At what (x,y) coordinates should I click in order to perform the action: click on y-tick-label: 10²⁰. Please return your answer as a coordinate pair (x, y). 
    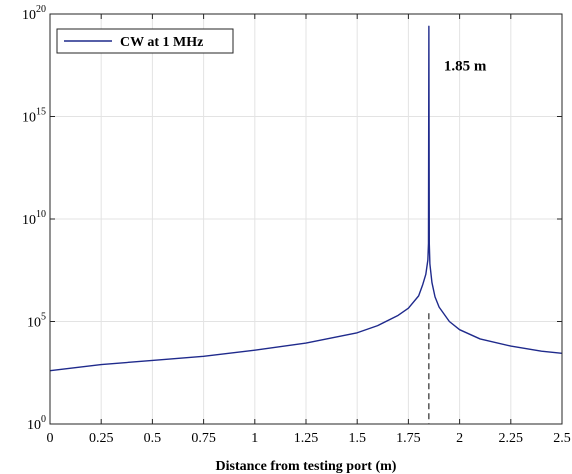
    Looking at the image, I should click on (34, 13).